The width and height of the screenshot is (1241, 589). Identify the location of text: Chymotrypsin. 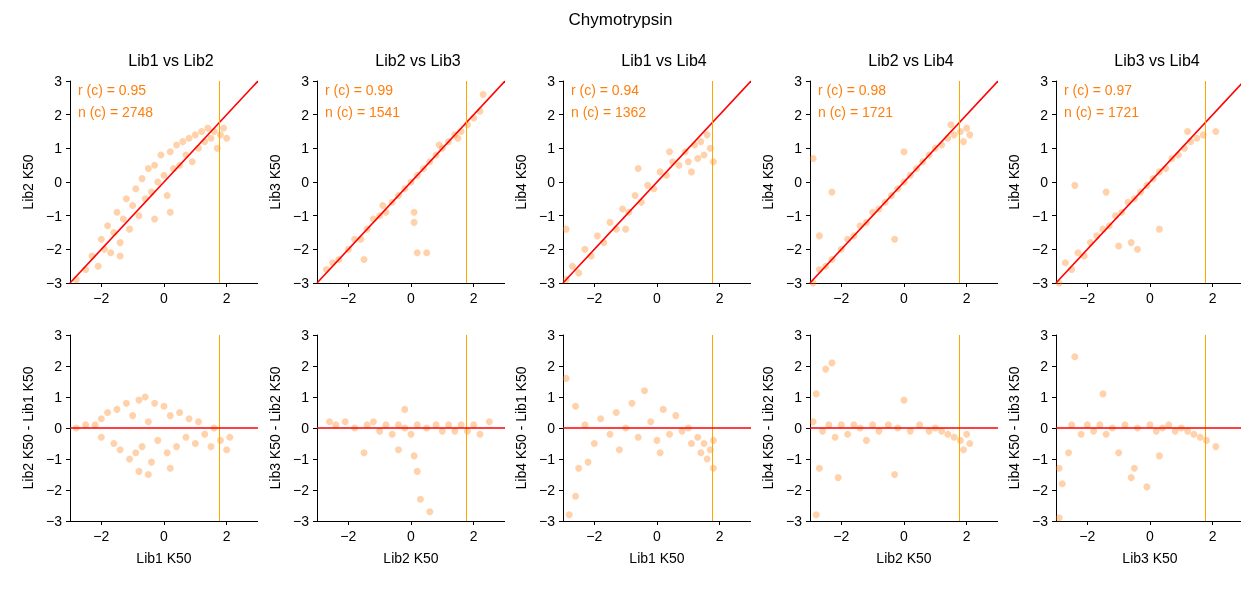
(620, 20).